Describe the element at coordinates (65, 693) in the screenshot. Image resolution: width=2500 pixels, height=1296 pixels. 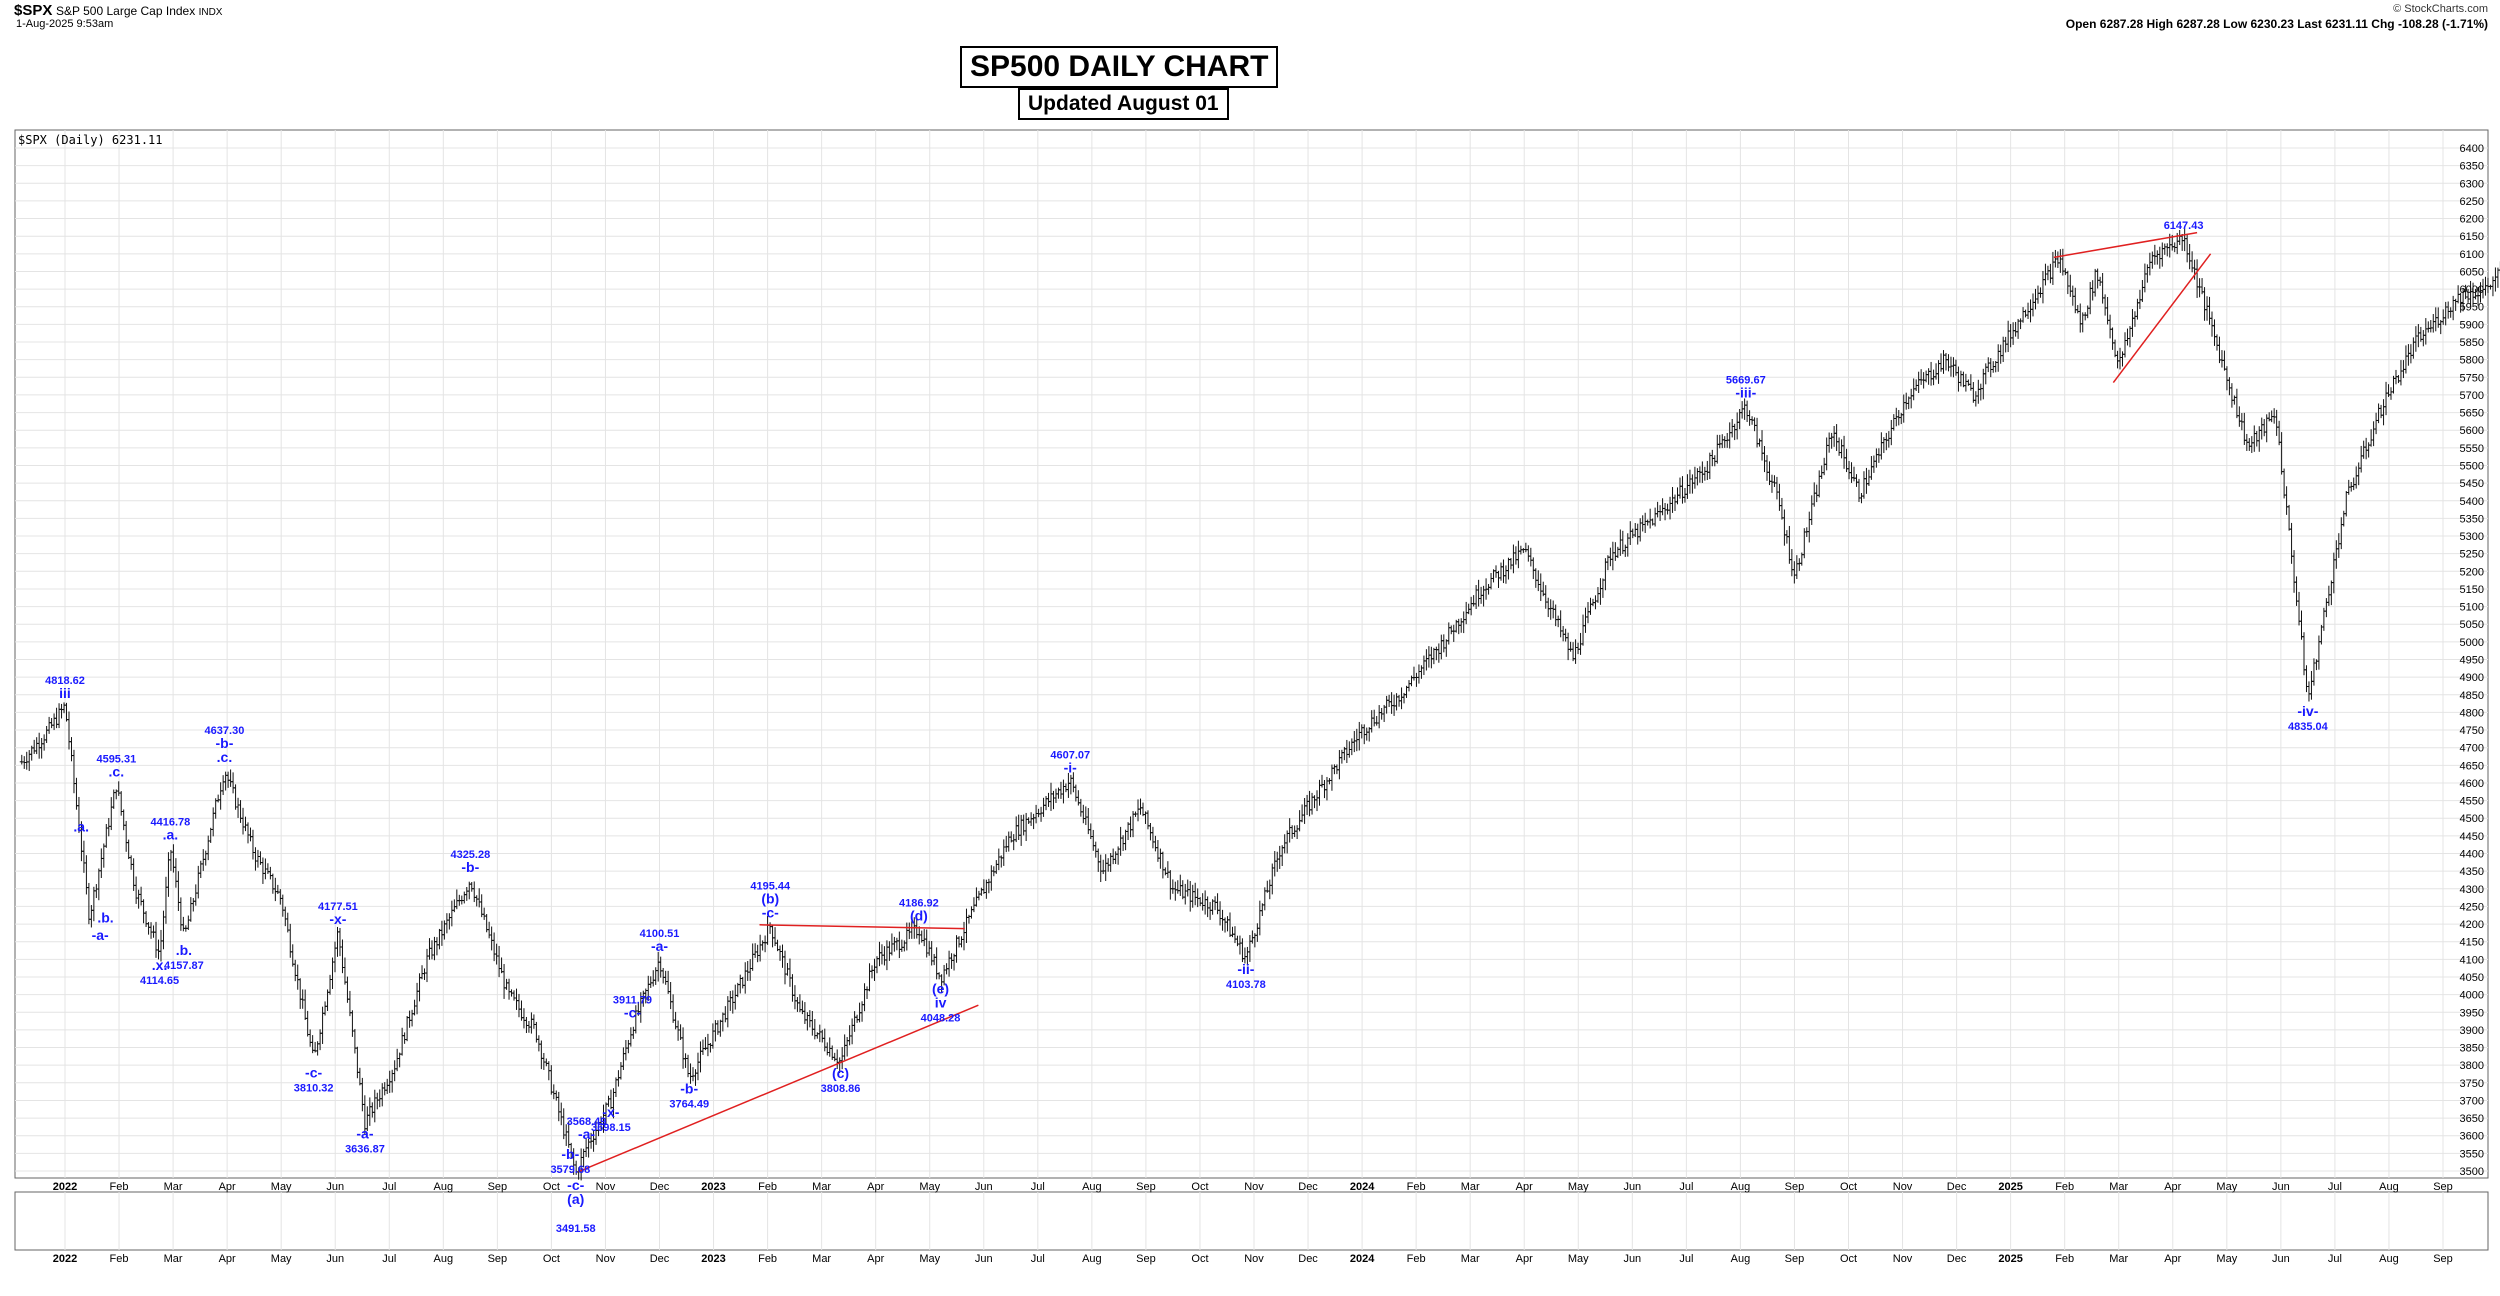
I see `wave-label: iii` at that location.